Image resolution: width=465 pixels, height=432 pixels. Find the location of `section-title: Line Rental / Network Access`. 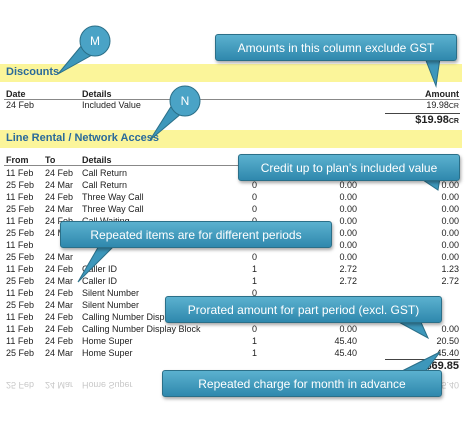

section-title: Line Rental / Network Access is located at coordinates (83, 138).